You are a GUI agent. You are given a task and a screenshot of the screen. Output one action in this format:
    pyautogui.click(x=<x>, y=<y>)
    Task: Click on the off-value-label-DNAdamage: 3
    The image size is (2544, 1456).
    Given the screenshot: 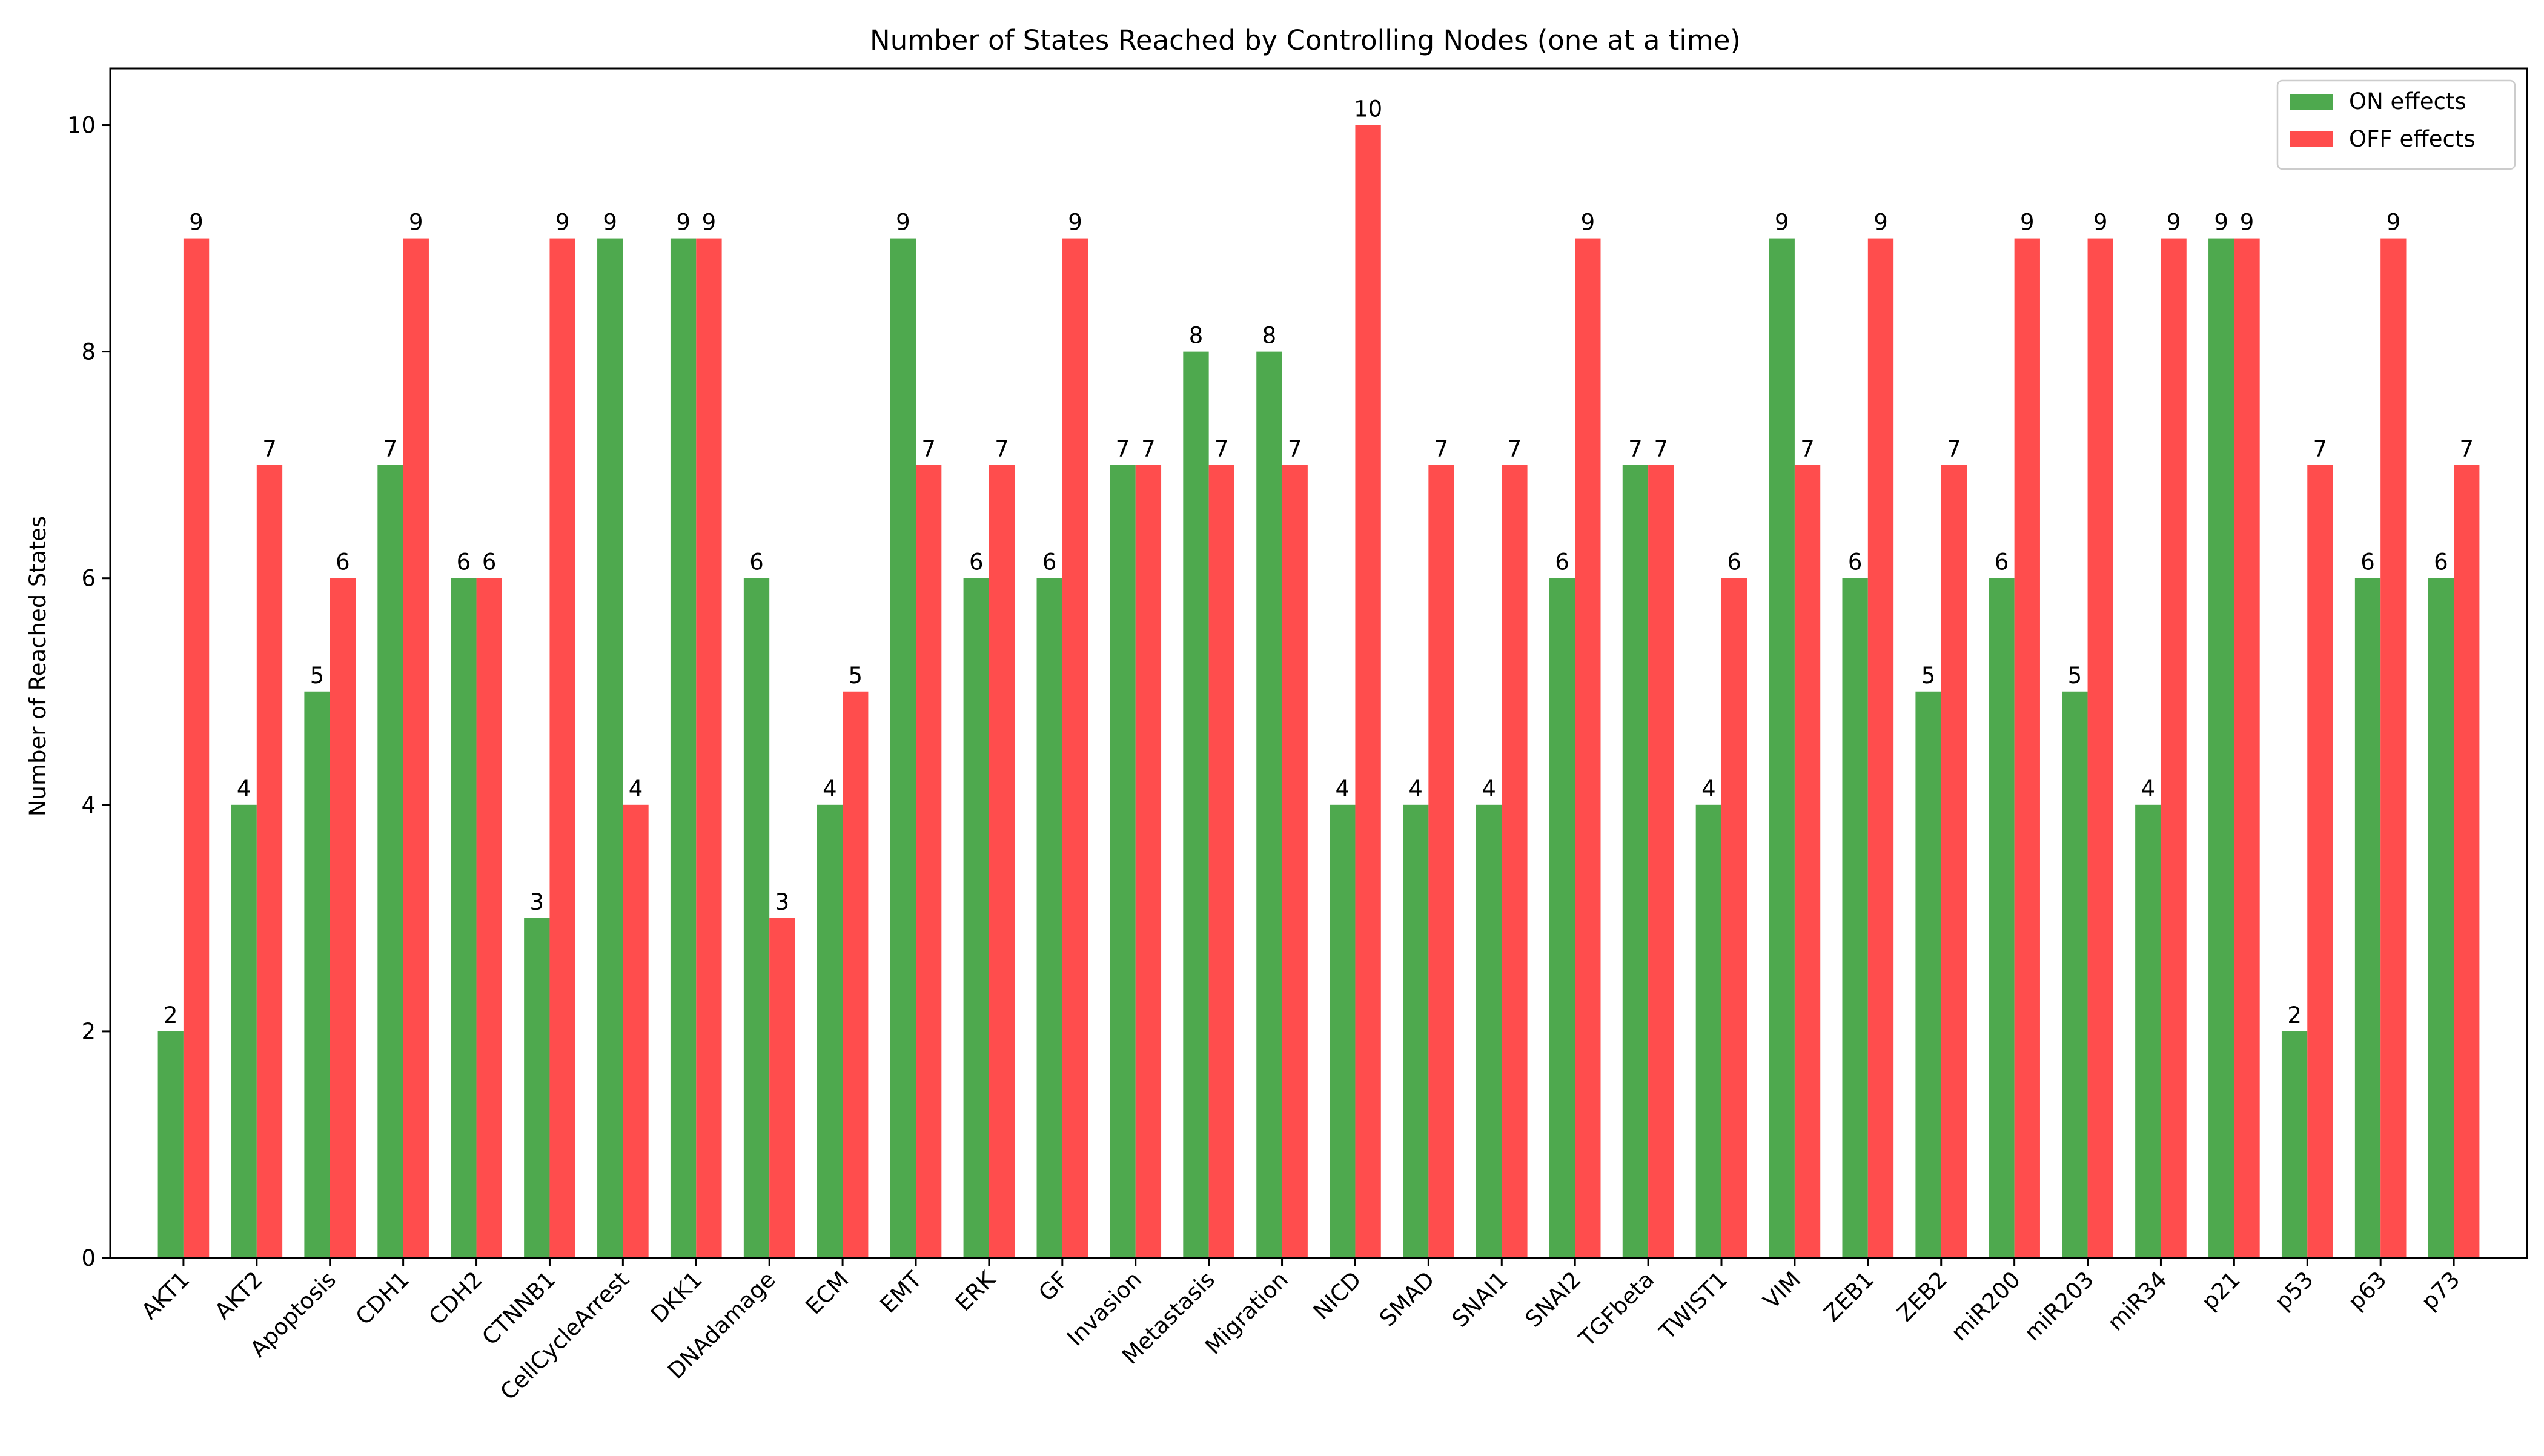 What is the action you would take?
    pyautogui.click(x=783, y=902)
    